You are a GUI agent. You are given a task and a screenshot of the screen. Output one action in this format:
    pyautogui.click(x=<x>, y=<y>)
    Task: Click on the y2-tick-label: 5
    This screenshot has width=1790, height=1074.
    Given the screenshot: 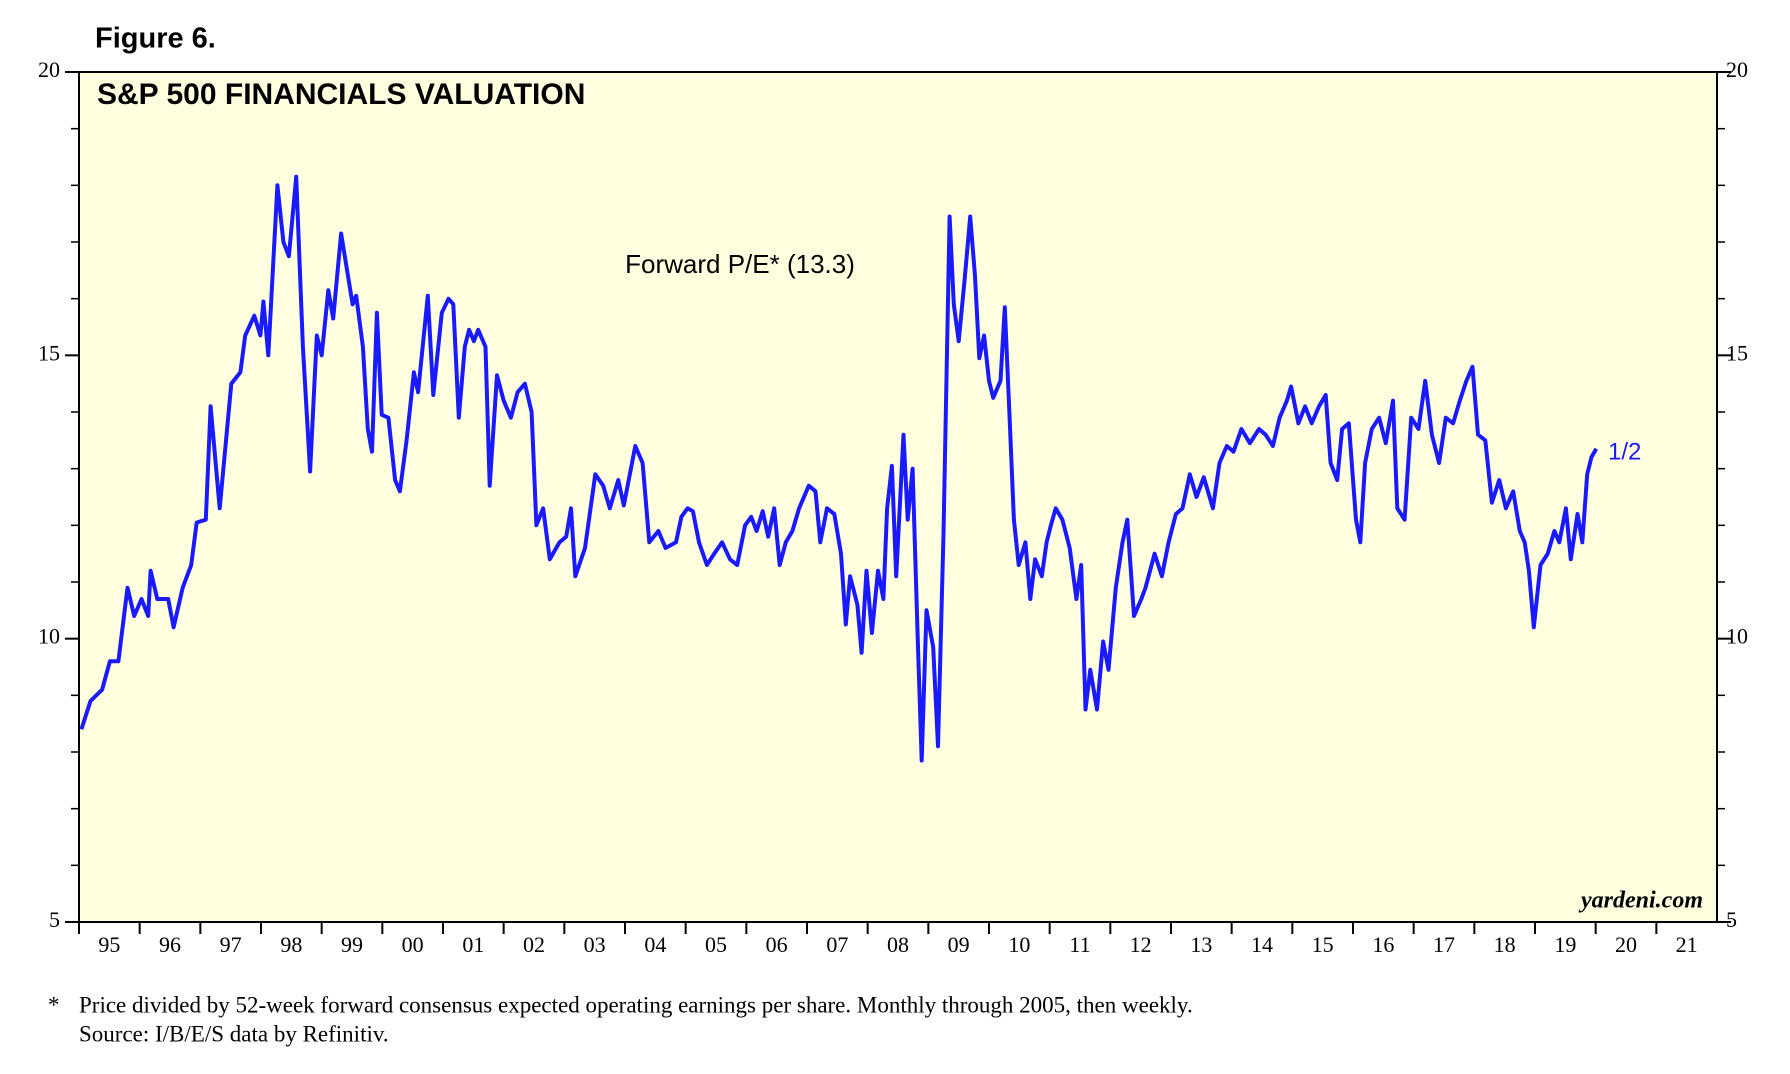 What is the action you would take?
    pyautogui.click(x=1731, y=919)
    